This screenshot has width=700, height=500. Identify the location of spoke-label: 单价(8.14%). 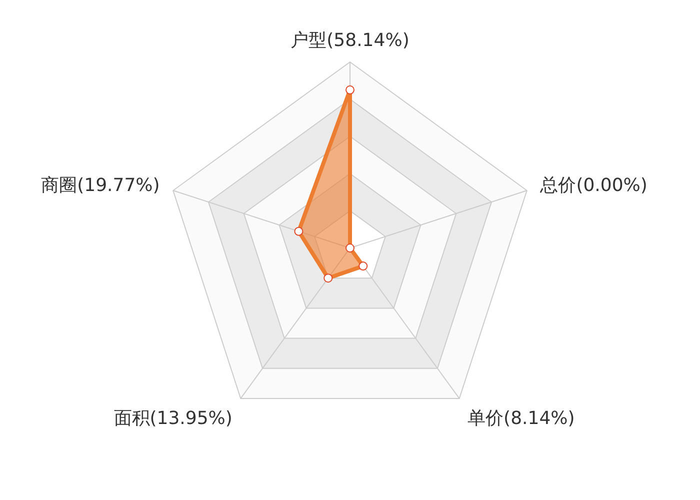
(521, 418).